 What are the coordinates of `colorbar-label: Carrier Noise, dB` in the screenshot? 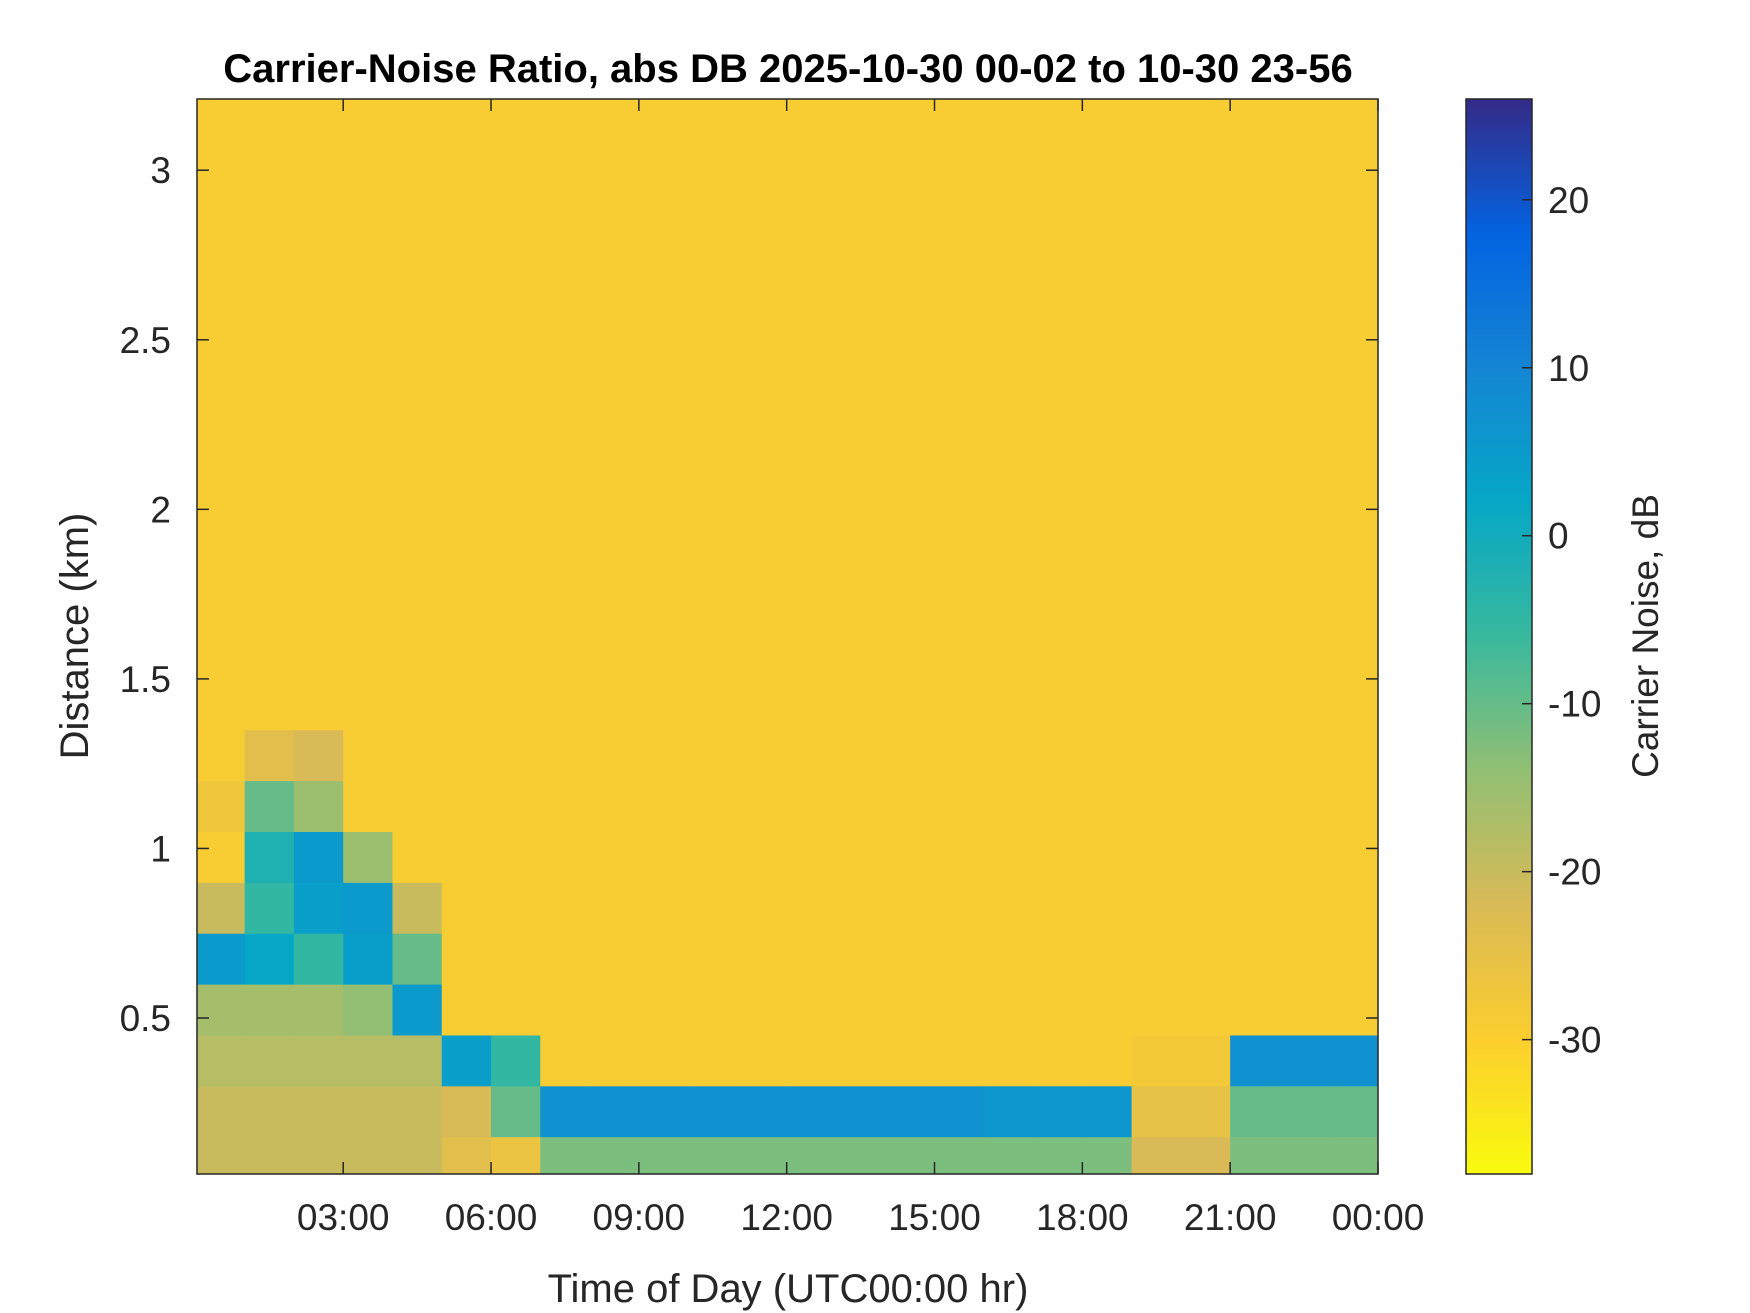 It's located at (1645, 636).